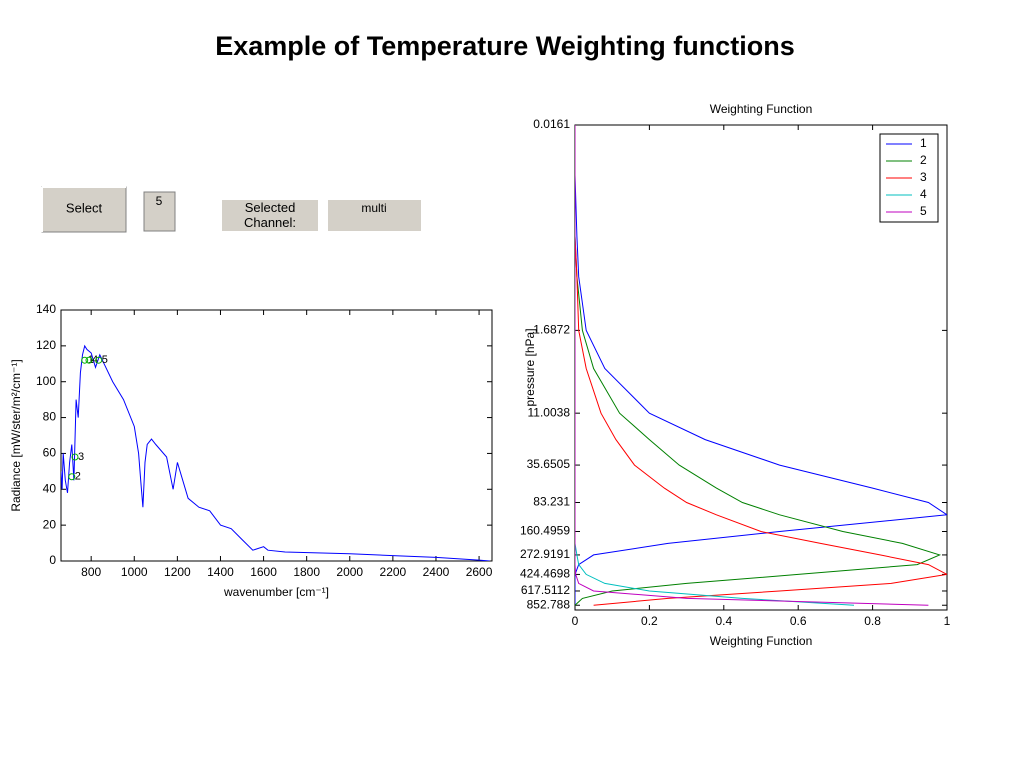 The height and width of the screenshot is (768, 1024). Describe the element at coordinates (81, 457) in the screenshot. I see `channel-label: 3` at that location.